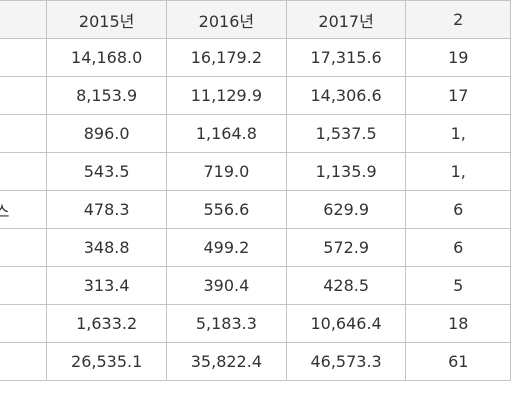  What do you see at coordinates (107, 133) in the screenshot?
I see `cell-value: 896.0` at bounding box center [107, 133].